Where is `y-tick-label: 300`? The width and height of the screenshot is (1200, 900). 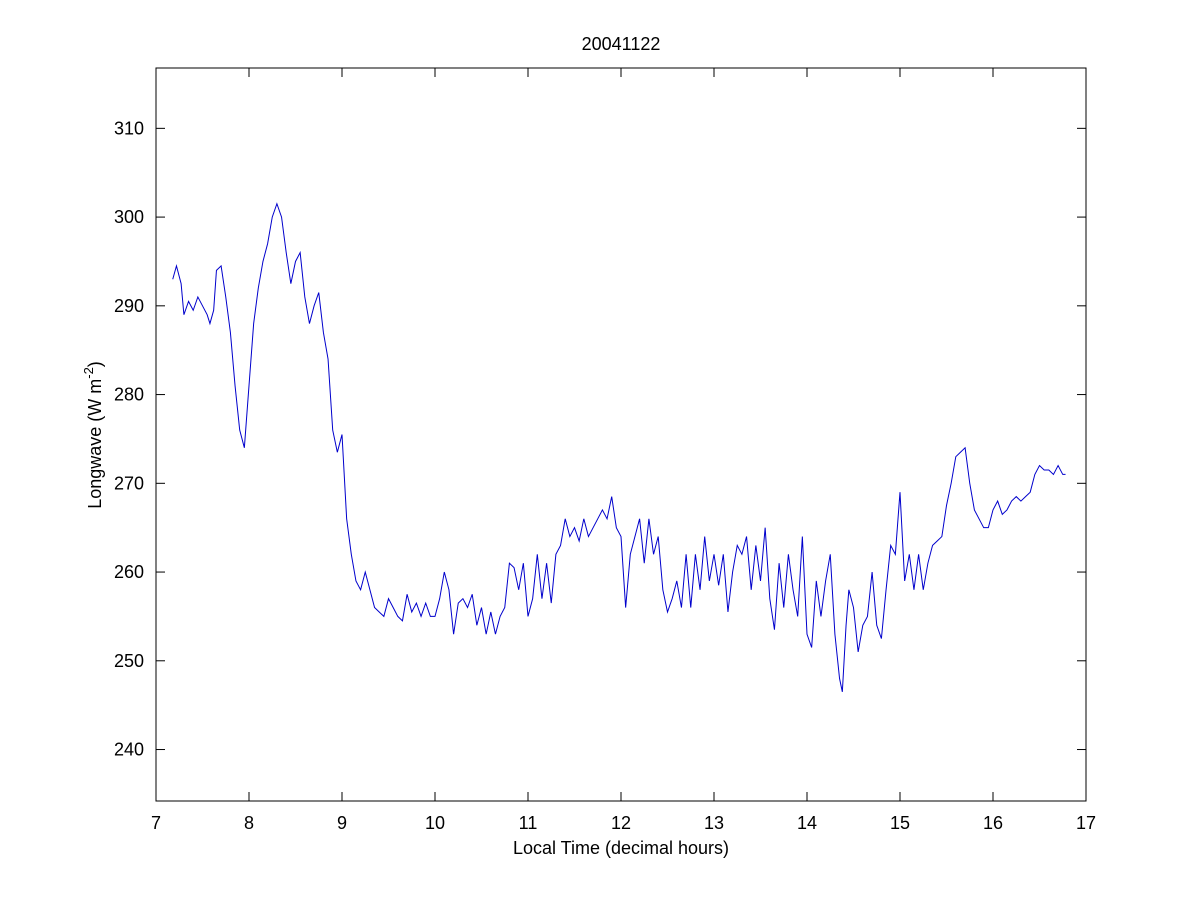
y-tick-label: 300 is located at coordinates (129, 217).